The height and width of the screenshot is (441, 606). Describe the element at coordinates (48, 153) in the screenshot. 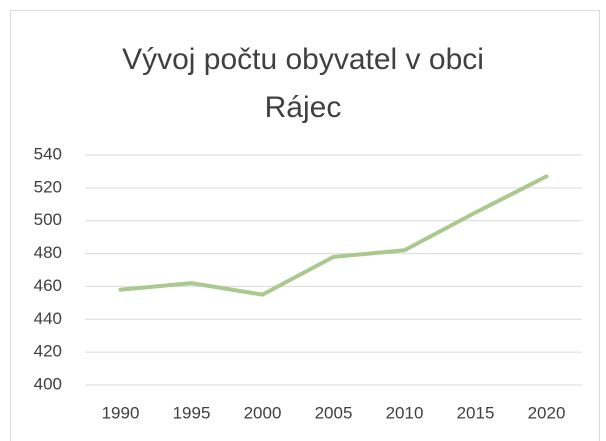

I see `y-tick-label: 540` at that location.